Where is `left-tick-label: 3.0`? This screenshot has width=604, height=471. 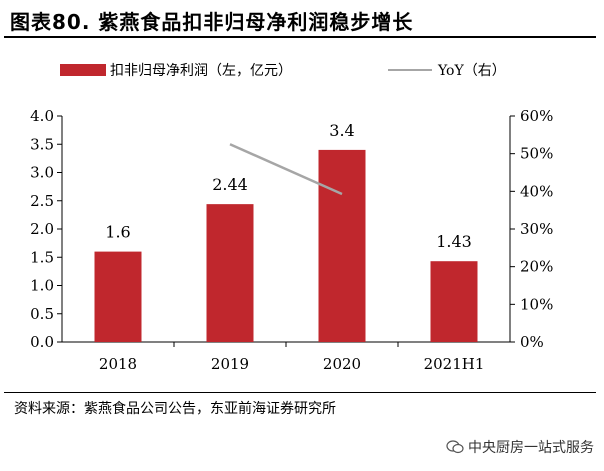 left-tick-label: 3.0 is located at coordinates (42, 173).